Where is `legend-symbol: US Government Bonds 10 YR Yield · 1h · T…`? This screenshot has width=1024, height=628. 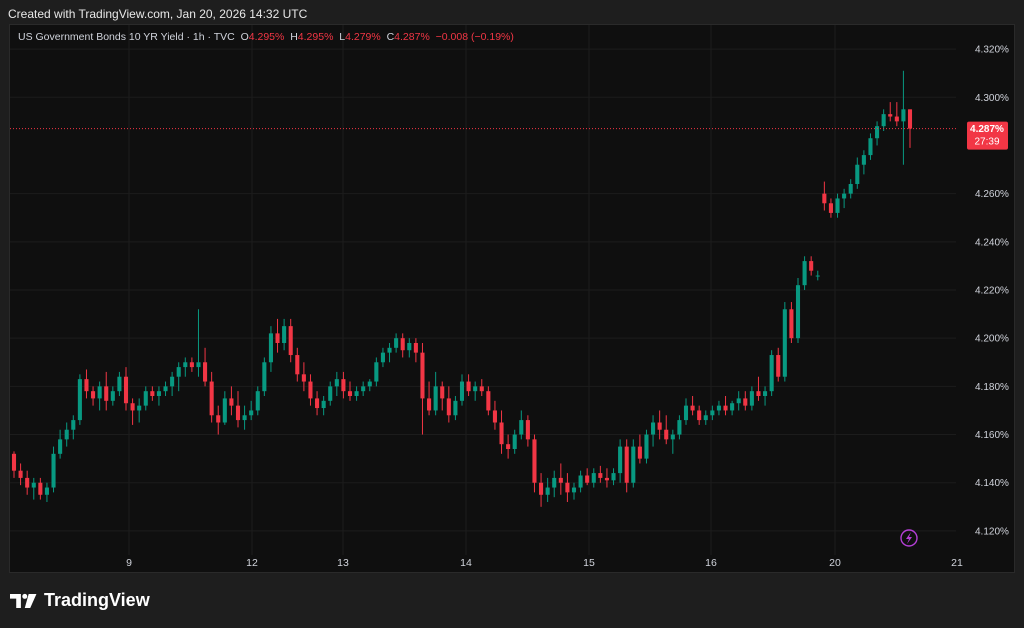 legend-symbol: US Government Bonds 10 YR Yield · 1h · T… is located at coordinates (126, 37).